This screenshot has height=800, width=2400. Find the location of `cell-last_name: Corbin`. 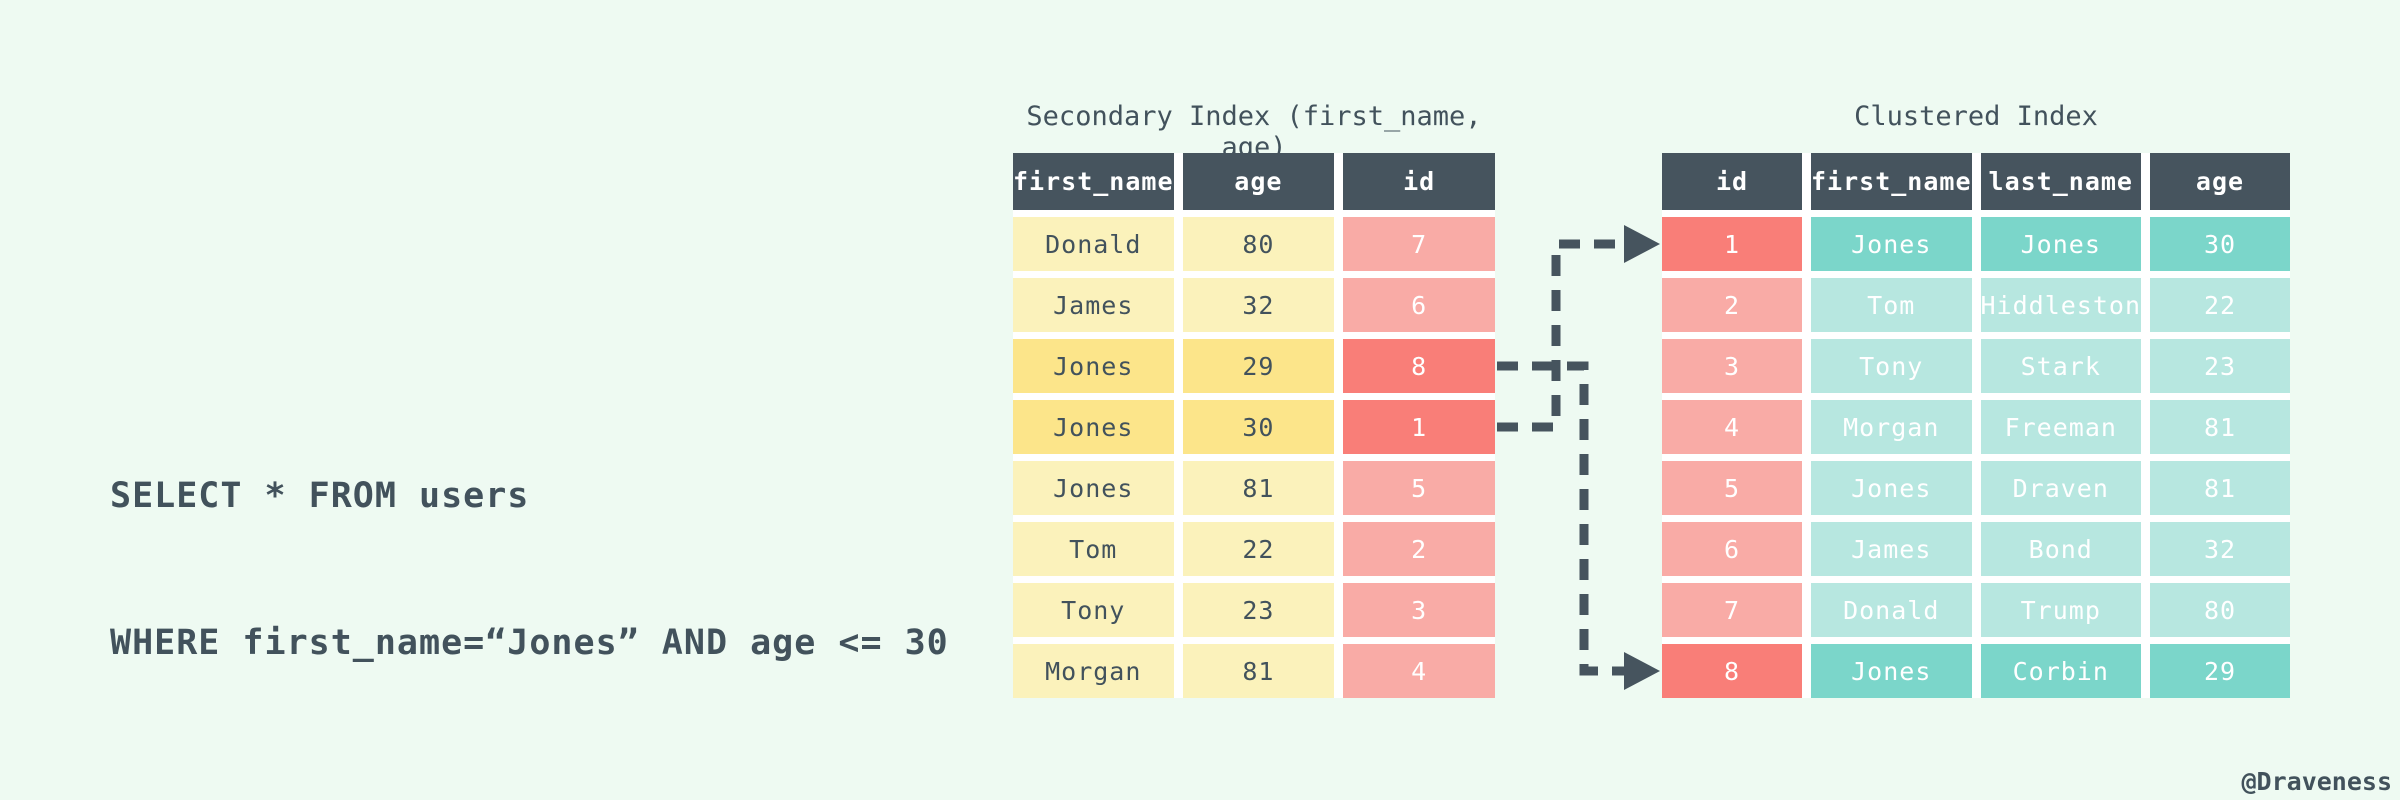

cell-last_name: Corbin is located at coordinates (2061, 671).